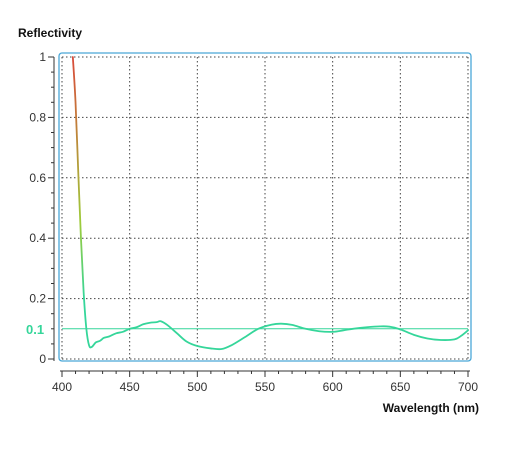 Image resolution: width=512 pixels, height=456 pixels. I want to click on y-axis-title: Reflectivity, so click(50, 33).